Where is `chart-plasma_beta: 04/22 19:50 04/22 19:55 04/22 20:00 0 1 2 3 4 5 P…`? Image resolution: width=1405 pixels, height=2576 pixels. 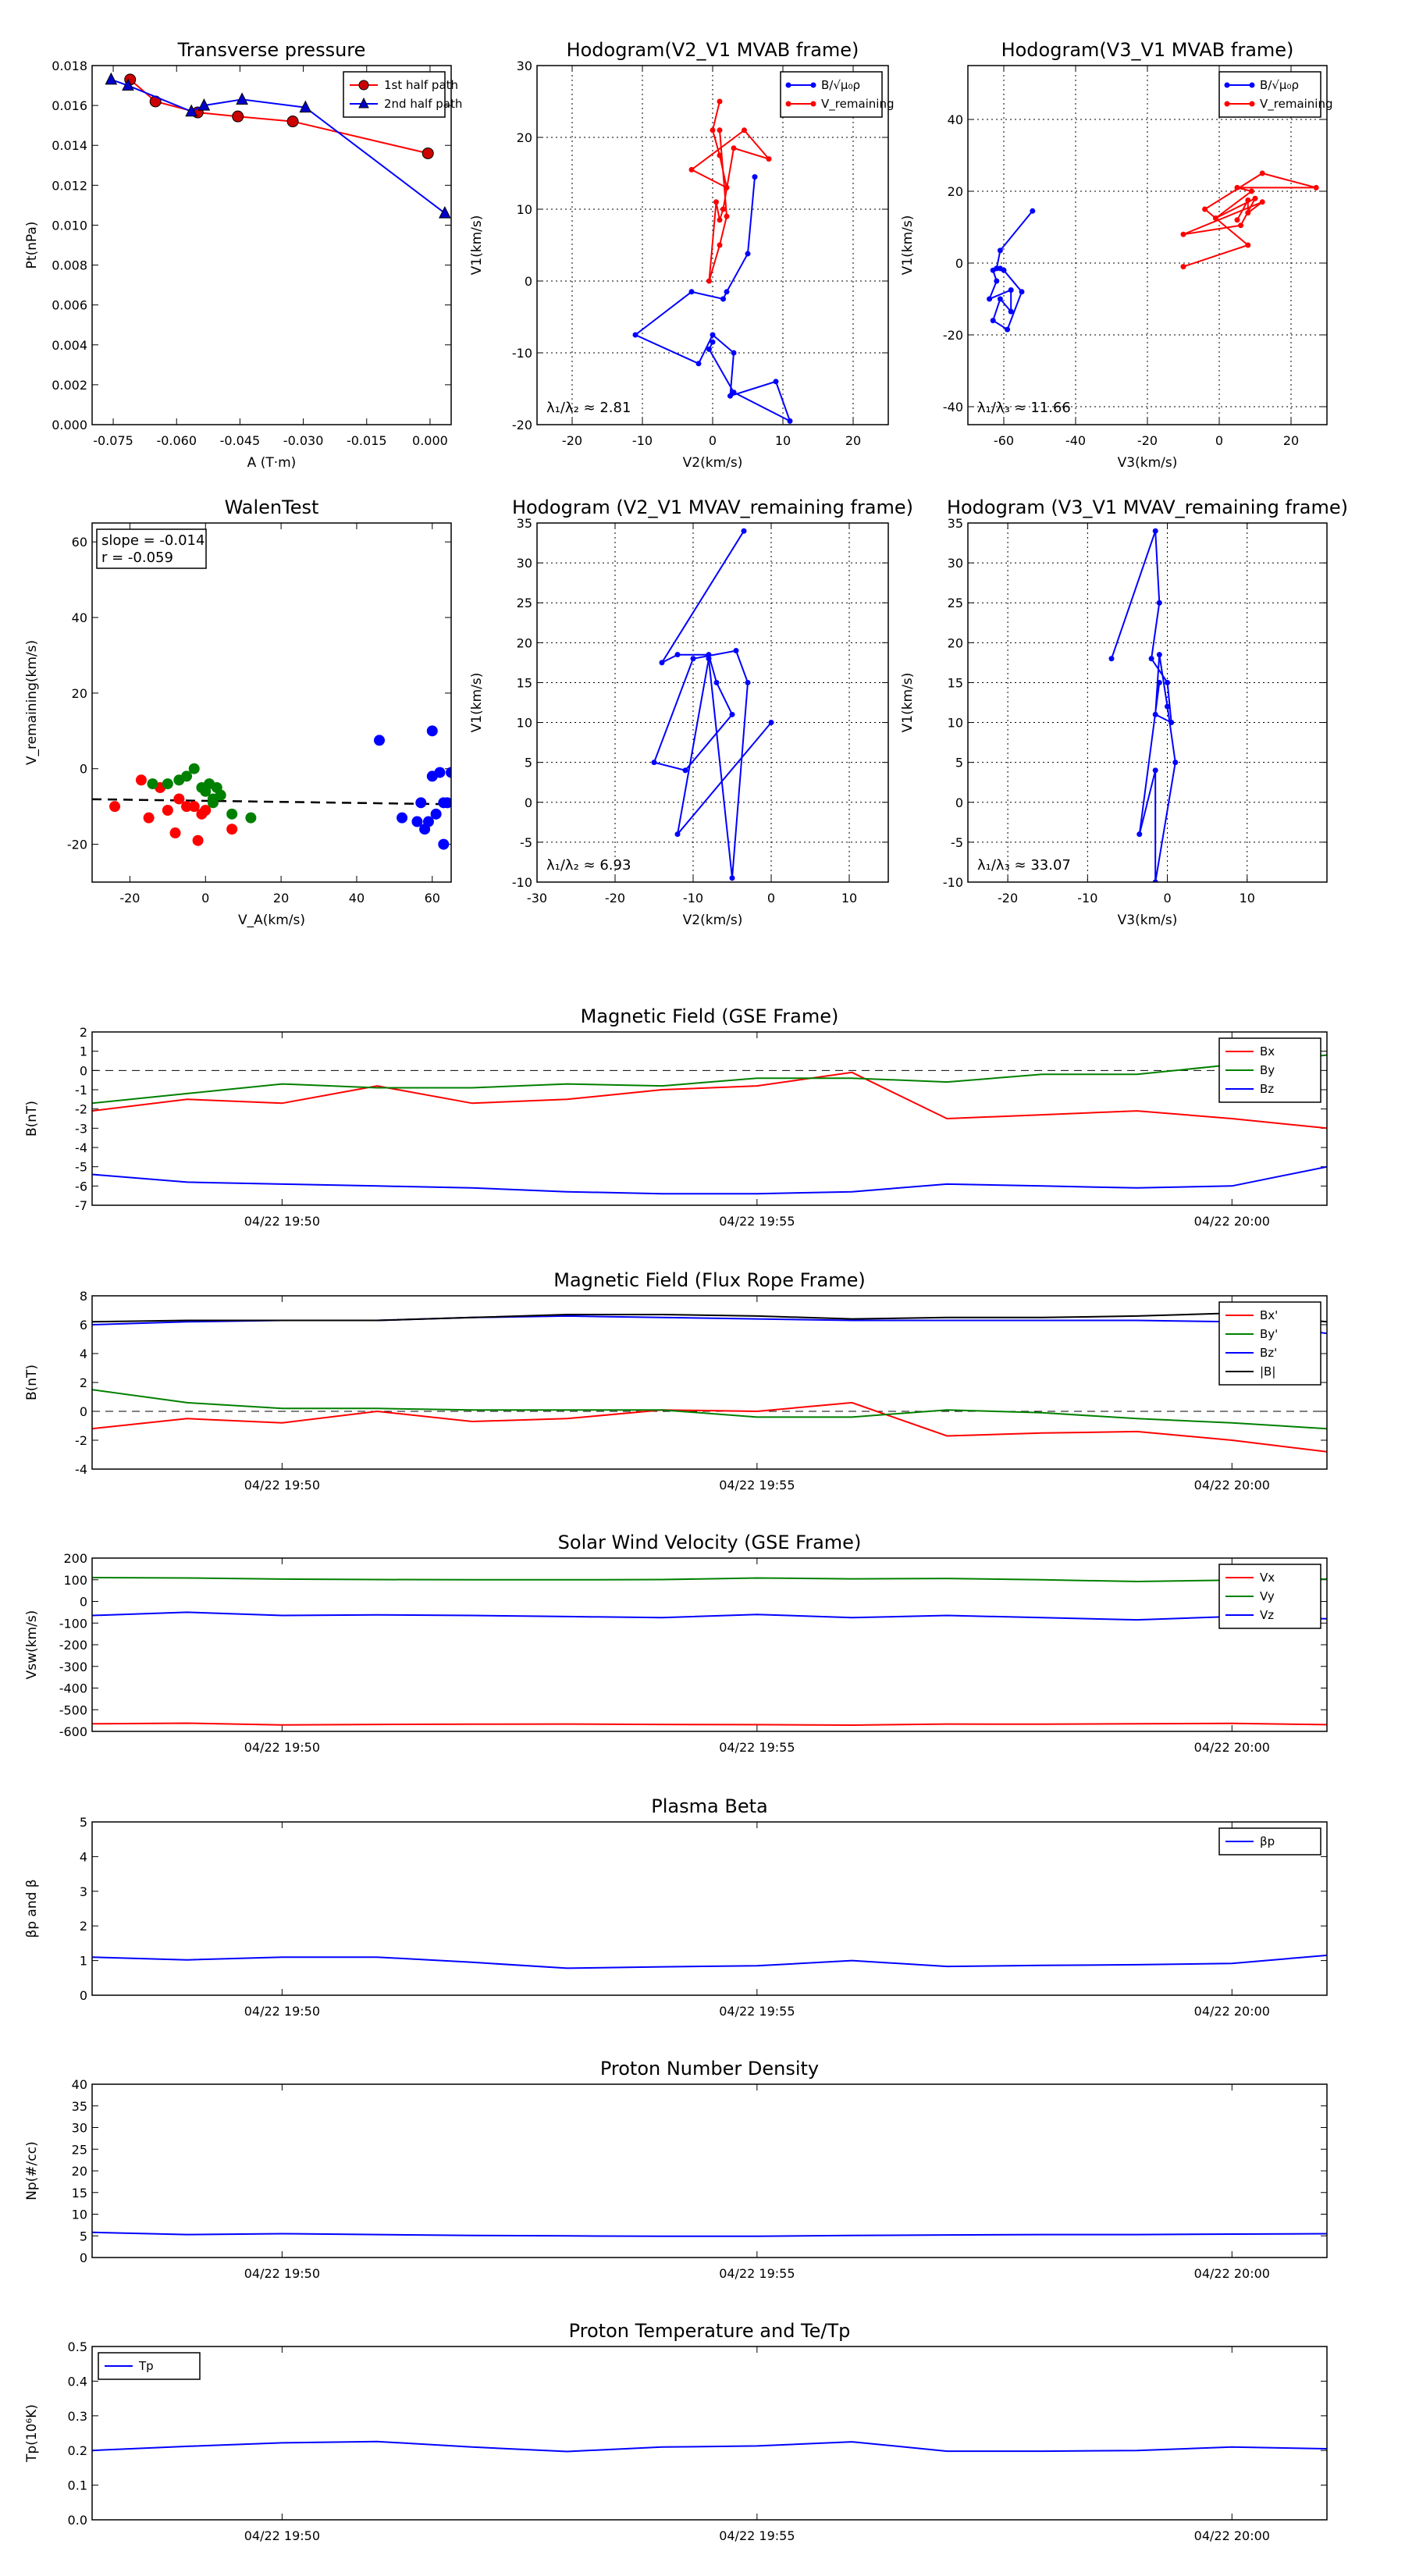 chart-plasma_beta: 04/22 19:50 04/22 19:55 04/22 20:00 0 1 2 3 4 5 P… is located at coordinates (676, 1907).